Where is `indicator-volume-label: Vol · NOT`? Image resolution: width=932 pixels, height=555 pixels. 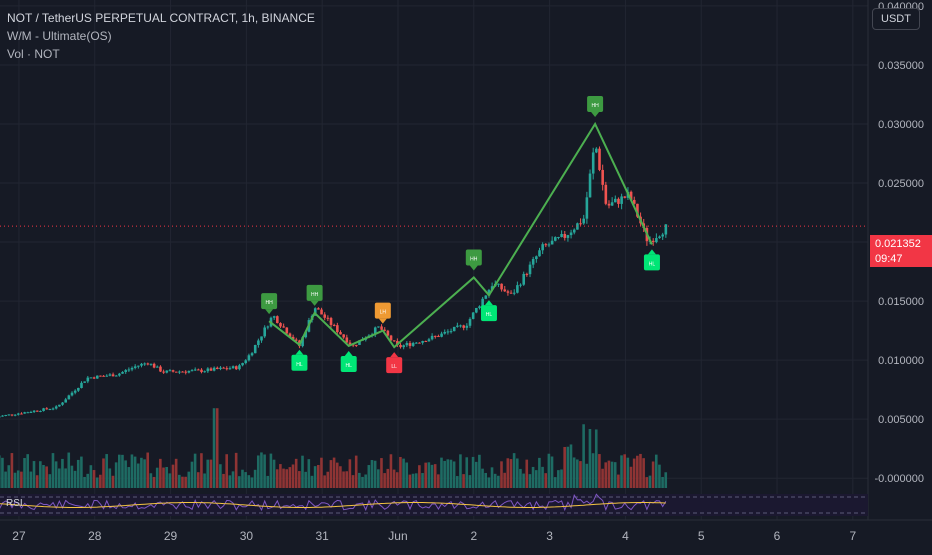 indicator-volume-label: Vol · NOT is located at coordinates (33, 54).